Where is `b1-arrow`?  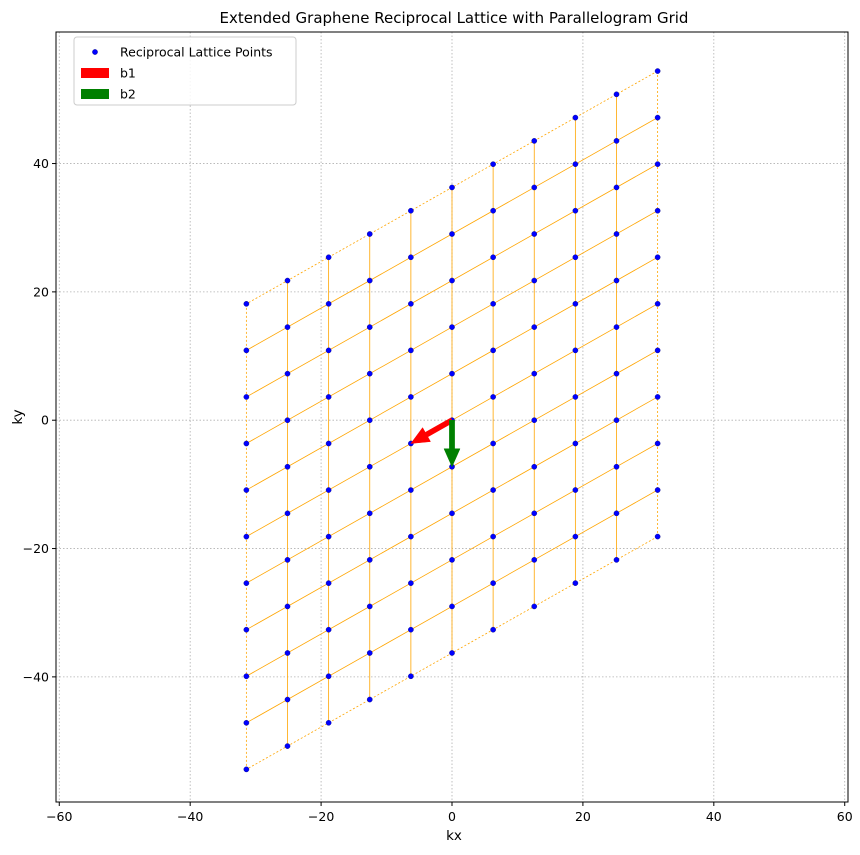 b1-arrow is located at coordinates (432, 430).